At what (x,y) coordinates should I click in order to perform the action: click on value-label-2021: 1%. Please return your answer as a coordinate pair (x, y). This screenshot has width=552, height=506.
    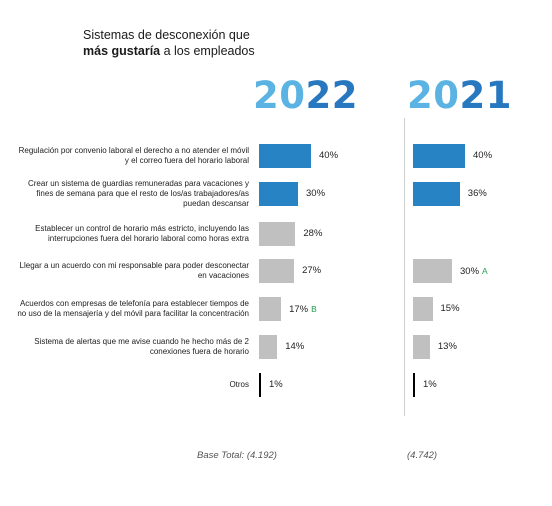
    Looking at the image, I should click on (430, 385).